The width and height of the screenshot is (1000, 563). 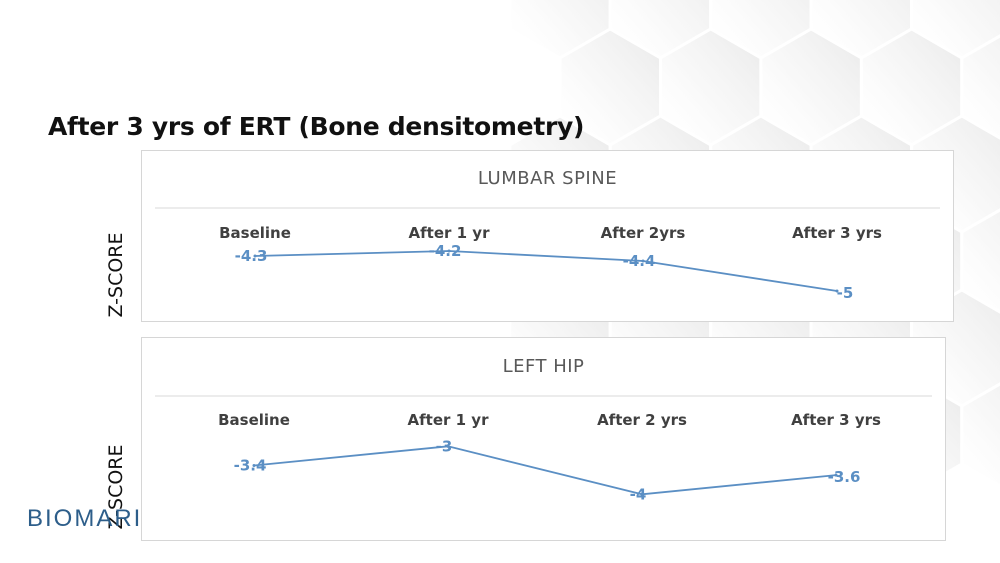 I want to click on data-label: -3, so click(x=444, y=446).